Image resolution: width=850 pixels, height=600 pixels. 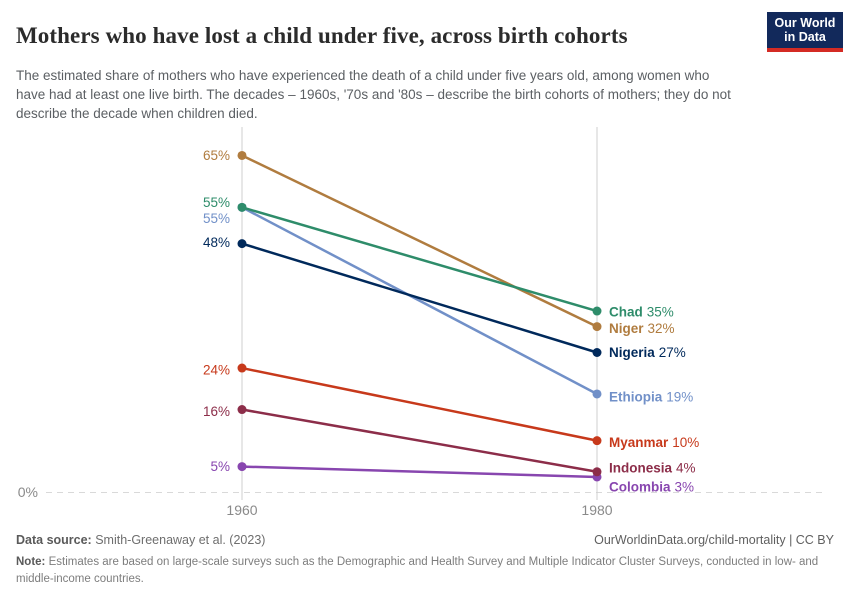 I want to click on data-source-label: Data source:, so click(x=54, y=540).